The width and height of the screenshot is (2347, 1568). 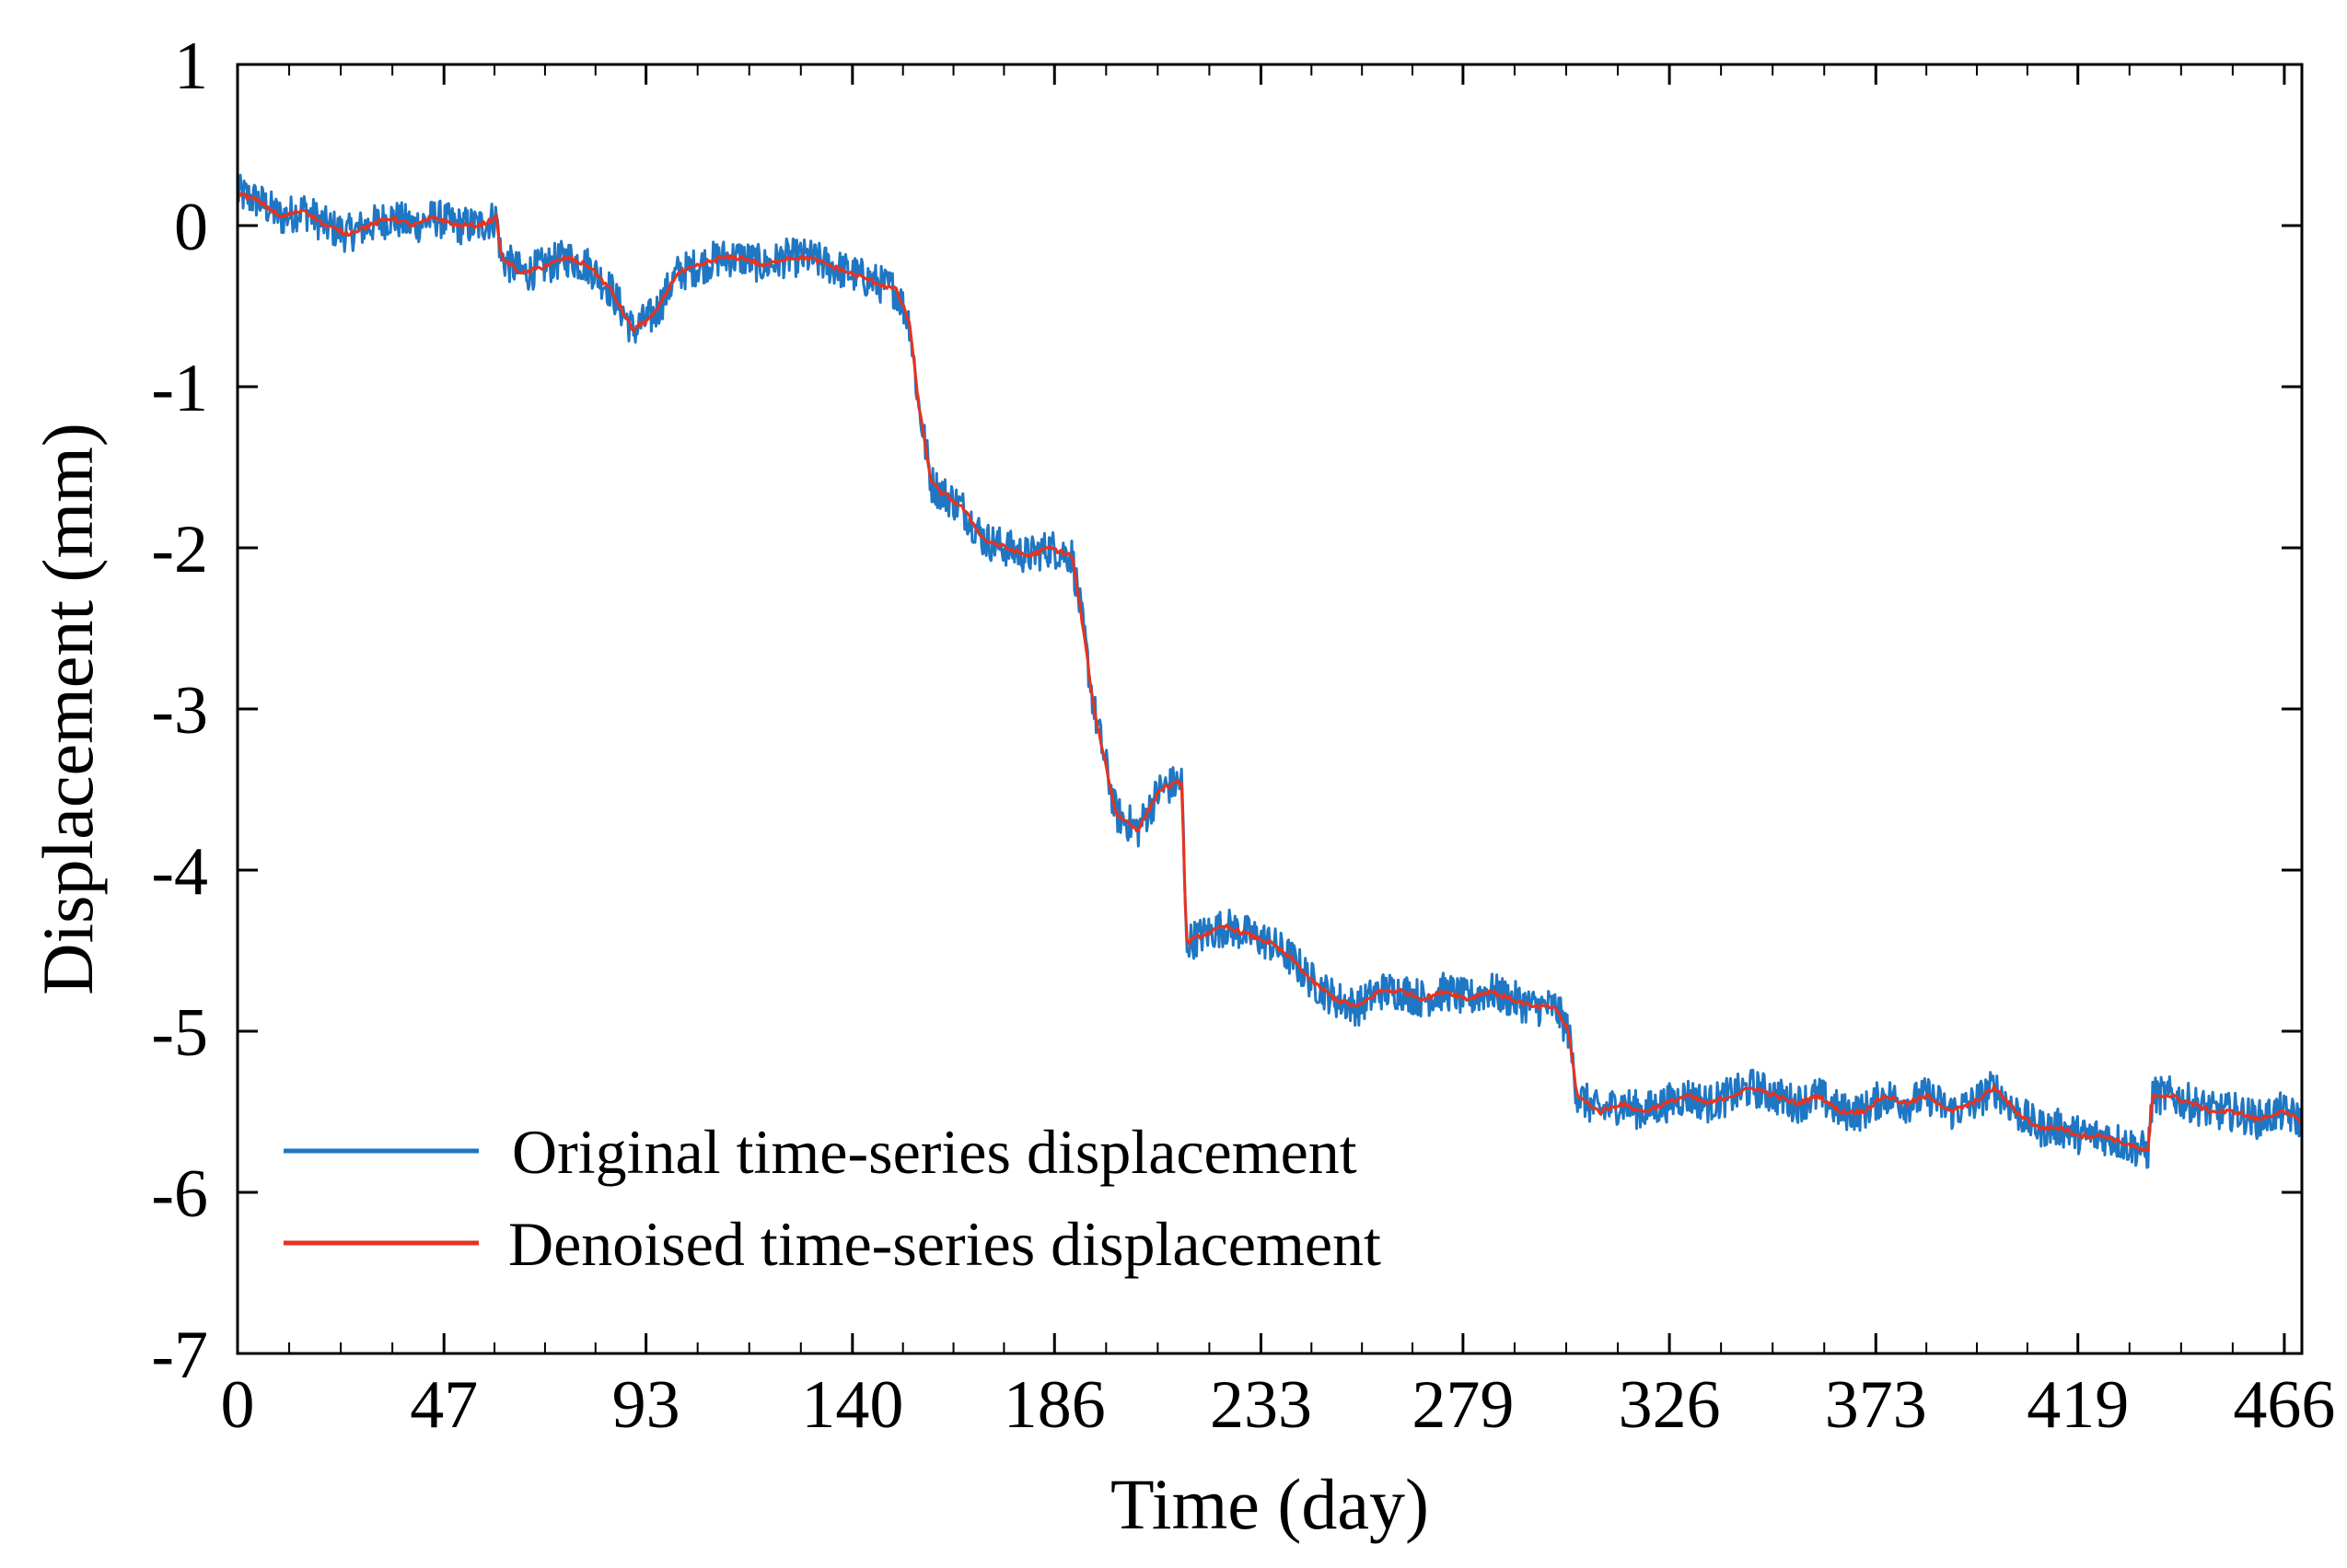 What do you see at coordinates (1876, 1405) in the screenshot?
I see `x-tick-label: 373` at bounding box center [1876, 1405].